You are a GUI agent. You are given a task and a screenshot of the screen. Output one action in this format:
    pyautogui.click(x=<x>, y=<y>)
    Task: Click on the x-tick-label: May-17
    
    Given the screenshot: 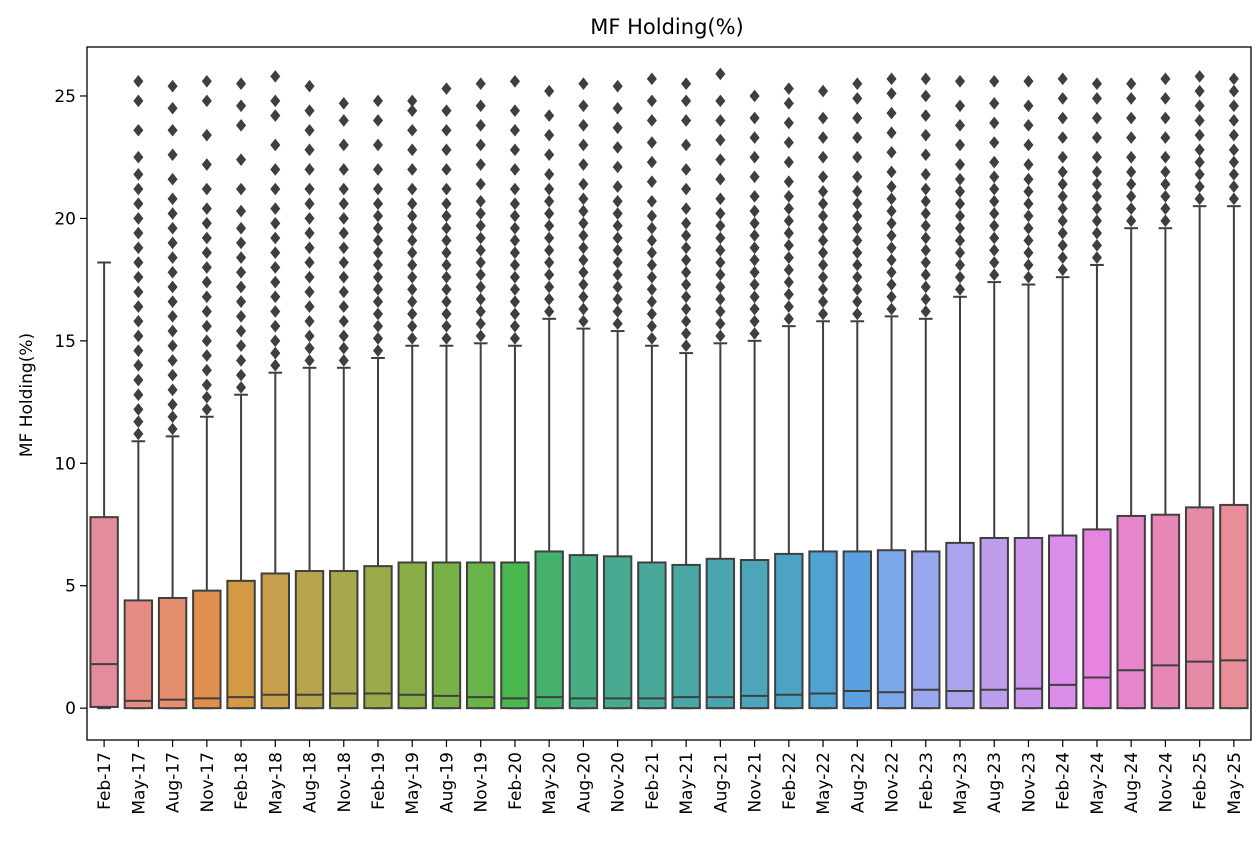 What is the action you would take?
    pyautogui.click(x=139, y=783)
    